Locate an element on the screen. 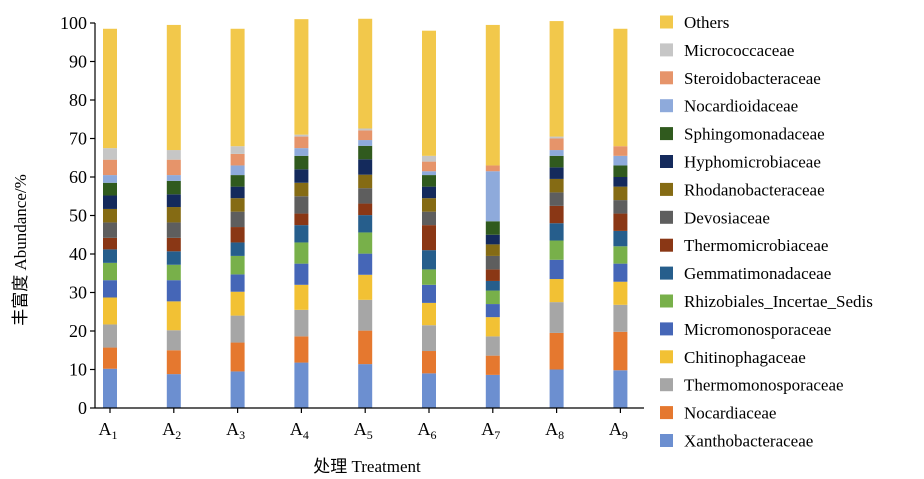 The height and width of the screenshot is (479, 924). legend-swatch-nocardiaceae is located at coordinates (666, 413).